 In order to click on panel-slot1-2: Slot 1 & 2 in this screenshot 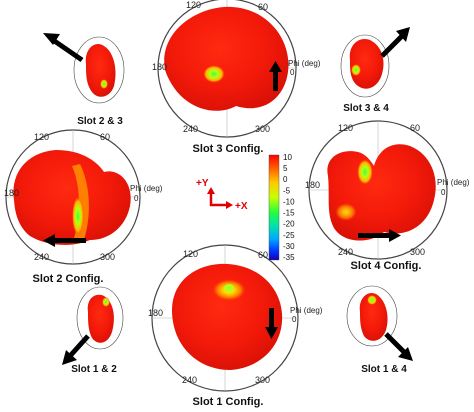, I will do `click(93, 330)`.